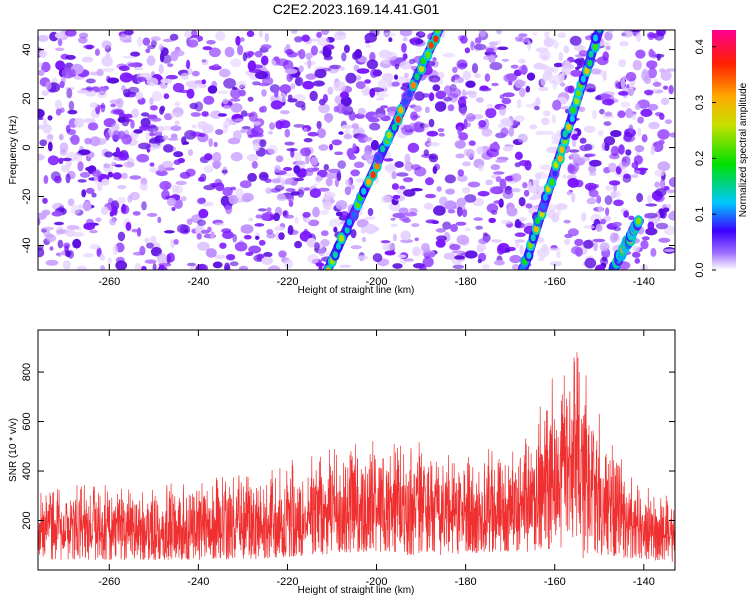  Describe the element at coordinates (700, 269) in the screenshot. I see `colorbar-tick-label: 0.0` at that location.